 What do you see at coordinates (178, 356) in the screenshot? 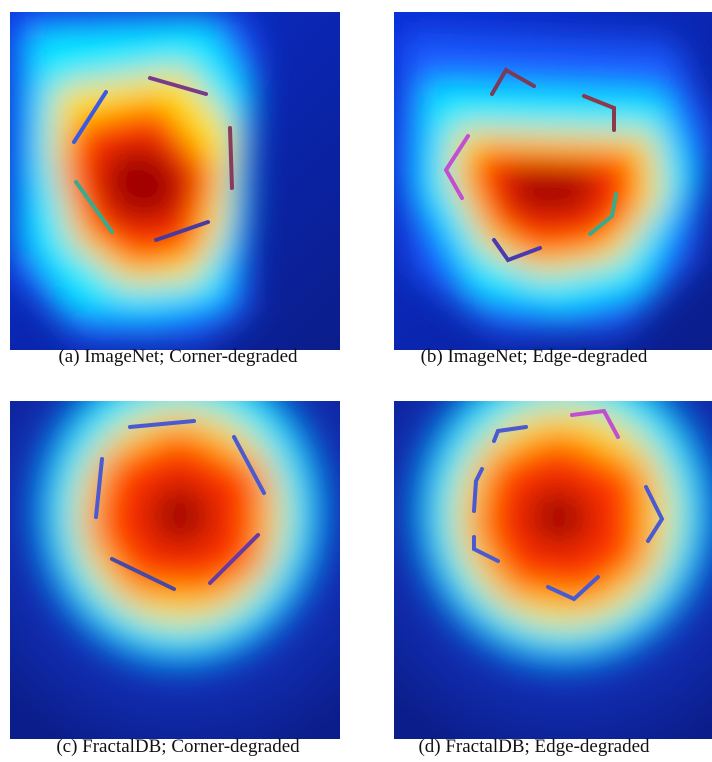
I see `caption-a: (a) ImageNet; Corner-degraded` at bounding box center [178, 356].